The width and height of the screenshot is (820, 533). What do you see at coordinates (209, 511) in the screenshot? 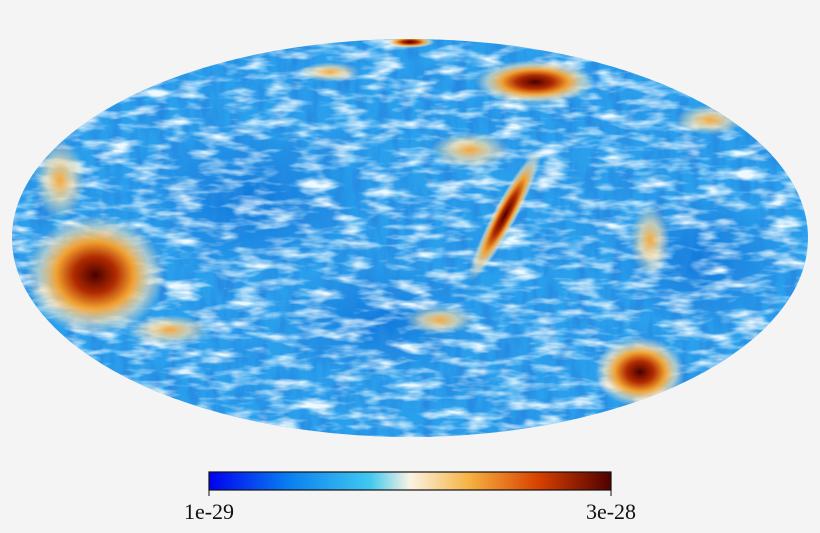
I see `colorbar-min-label: 1e-29` at bounding box center [209, 511].